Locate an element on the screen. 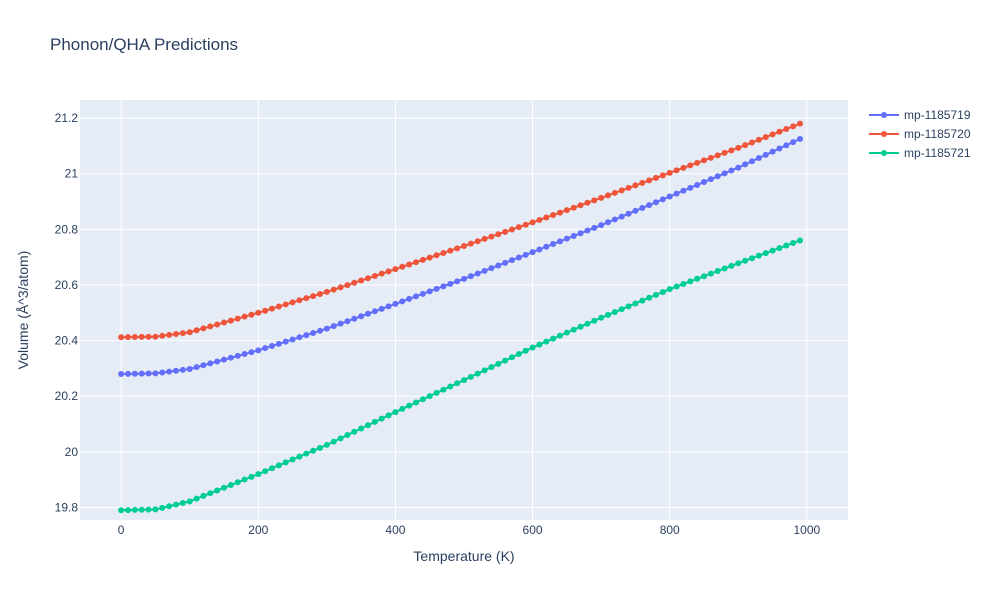 This screenshot has height=600, width=1000. legend-item: mp-1185720 is located at coordinates (920, 134).